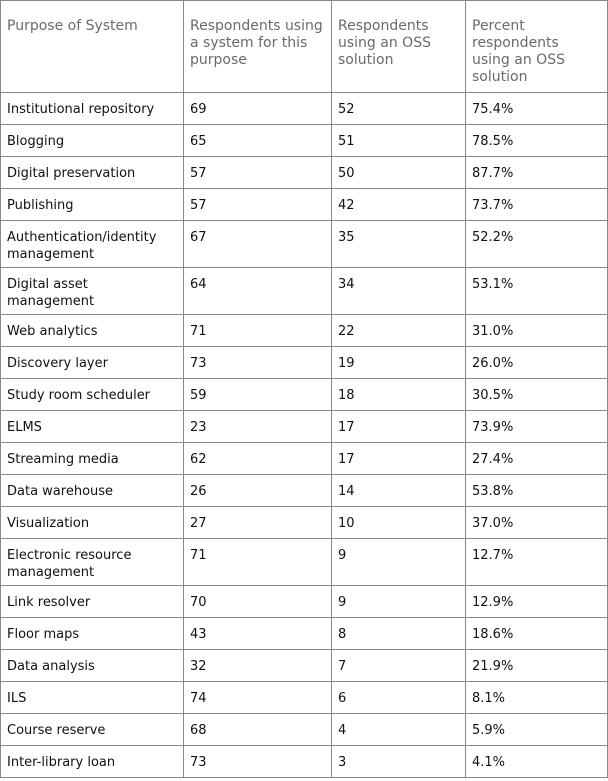  What do you see at coordinates (257, 729) in the screenshot?
I see `cell: 68` at bounding box center [257, 729].